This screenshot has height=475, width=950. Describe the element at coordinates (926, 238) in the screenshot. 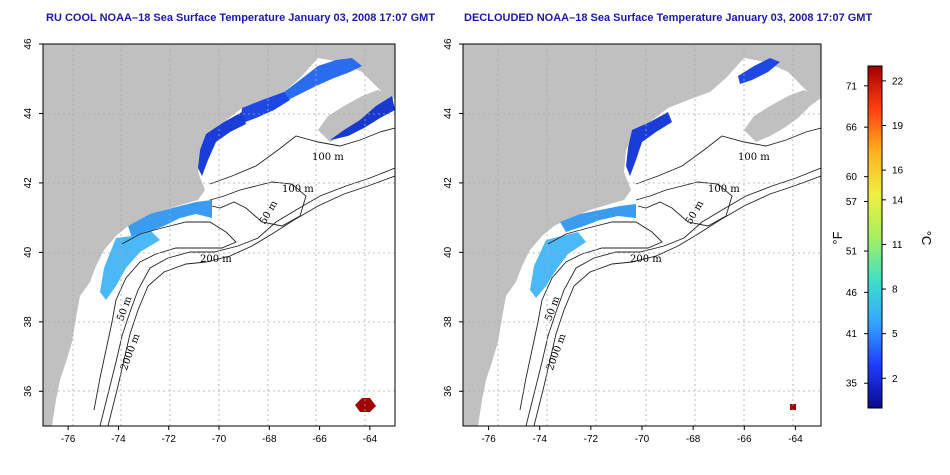

I see `colorbar-celsius-label: °C` at that location.